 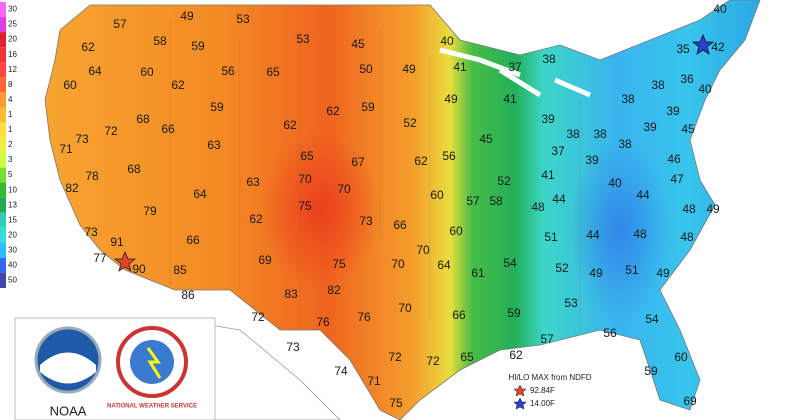 I want to click on temperature: 82, so click(x=72, y=188).